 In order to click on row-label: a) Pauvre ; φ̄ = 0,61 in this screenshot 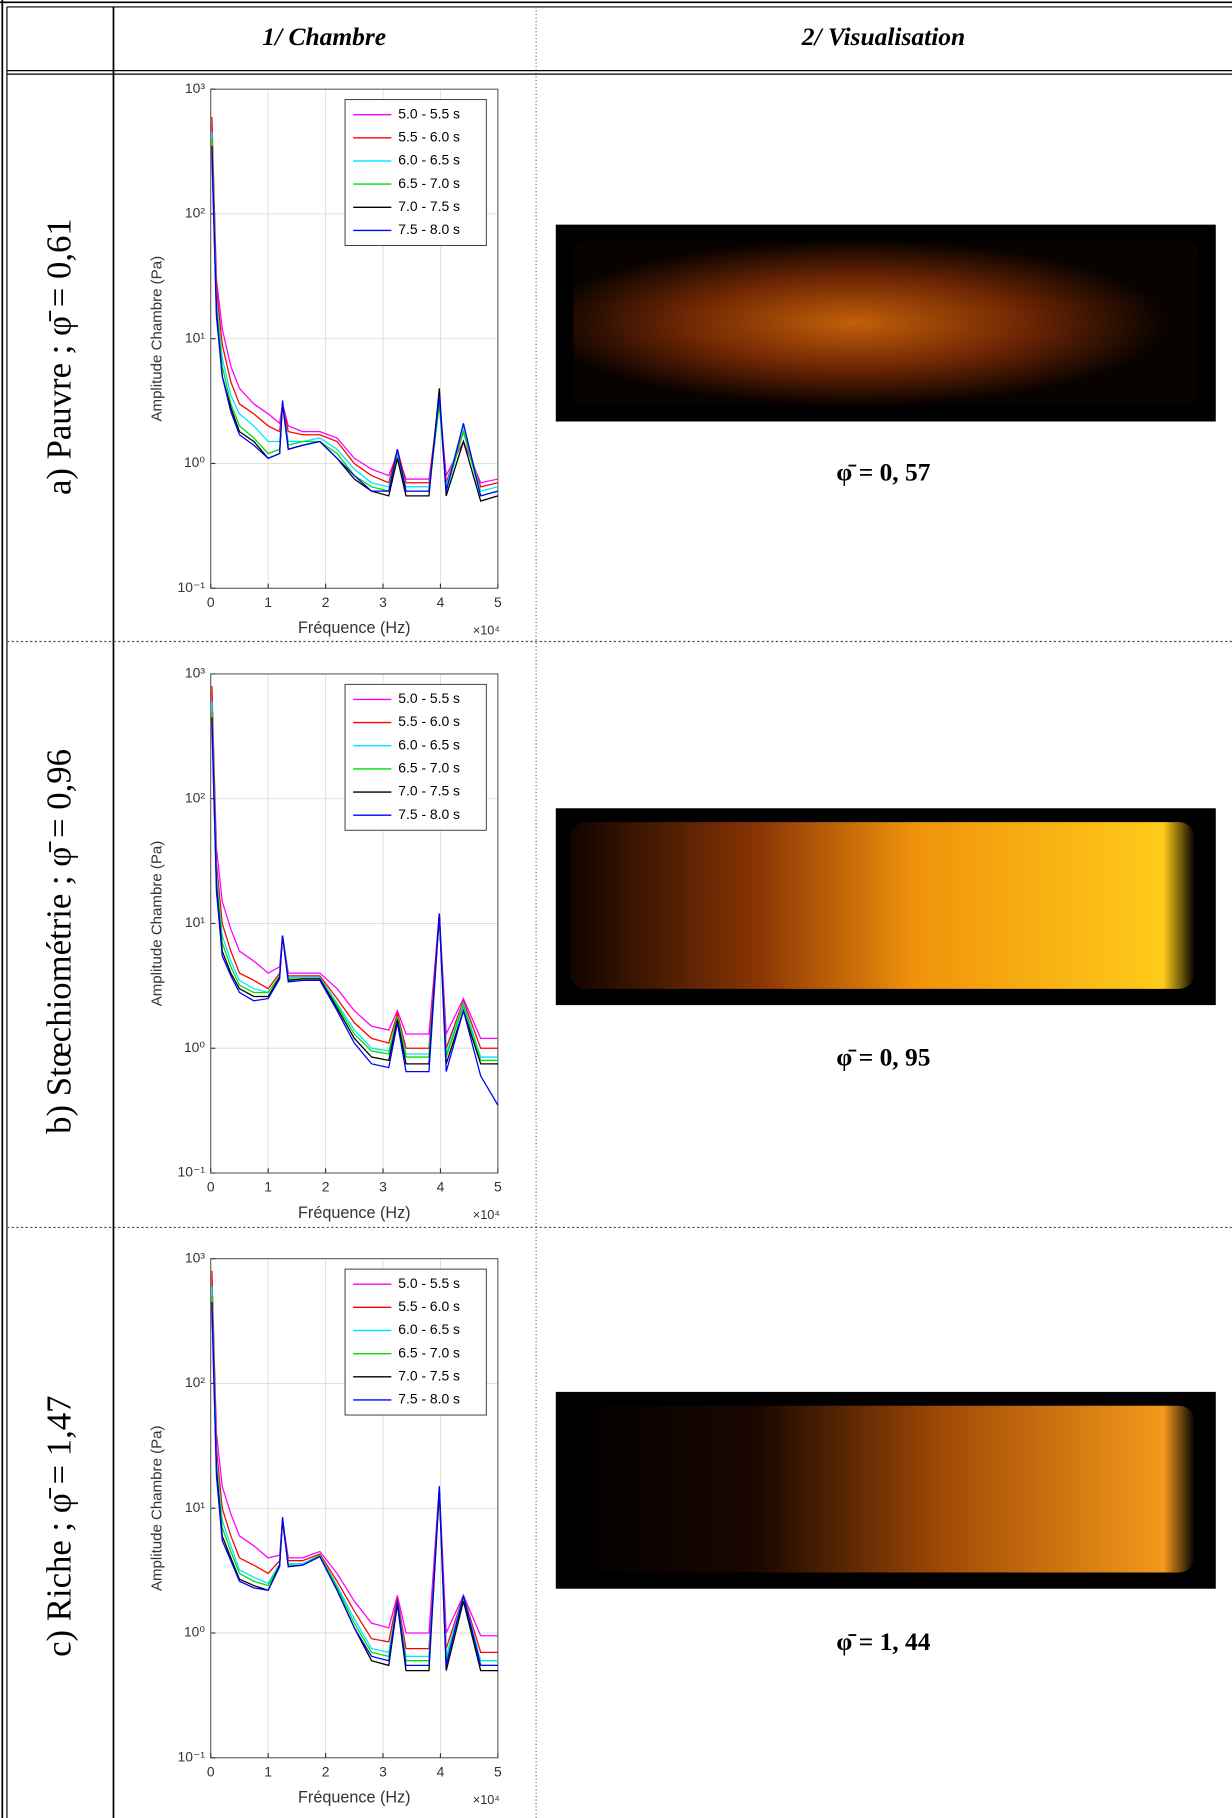, I will do `click(58, 356)`.